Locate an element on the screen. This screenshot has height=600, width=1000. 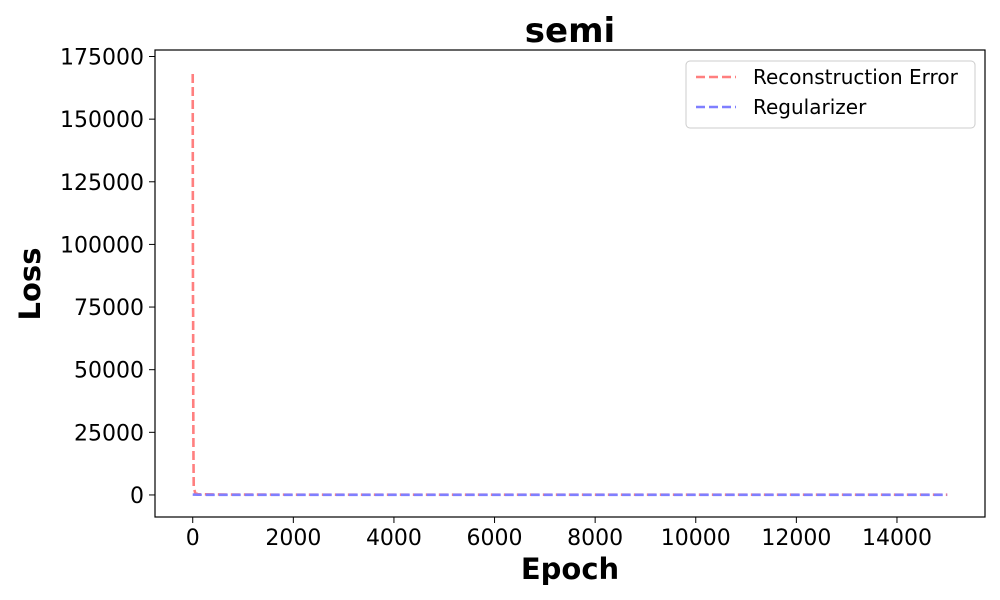
x-tick-label: 12000 is located at coordinates (796, 538).